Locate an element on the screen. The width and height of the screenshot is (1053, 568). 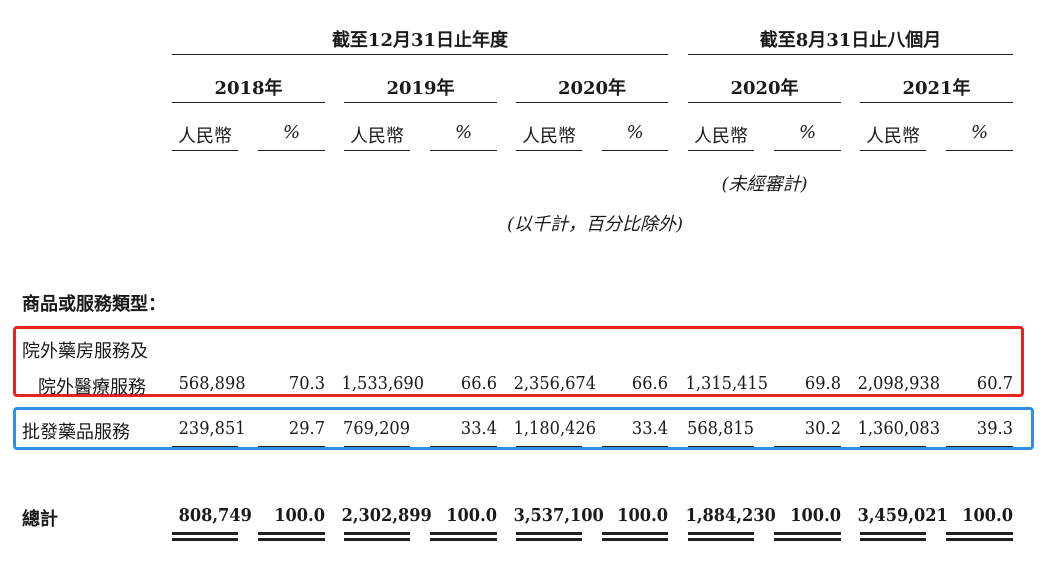
group-header-year-end: 截至12月31日止年度 is located at coordinates (420, 40).